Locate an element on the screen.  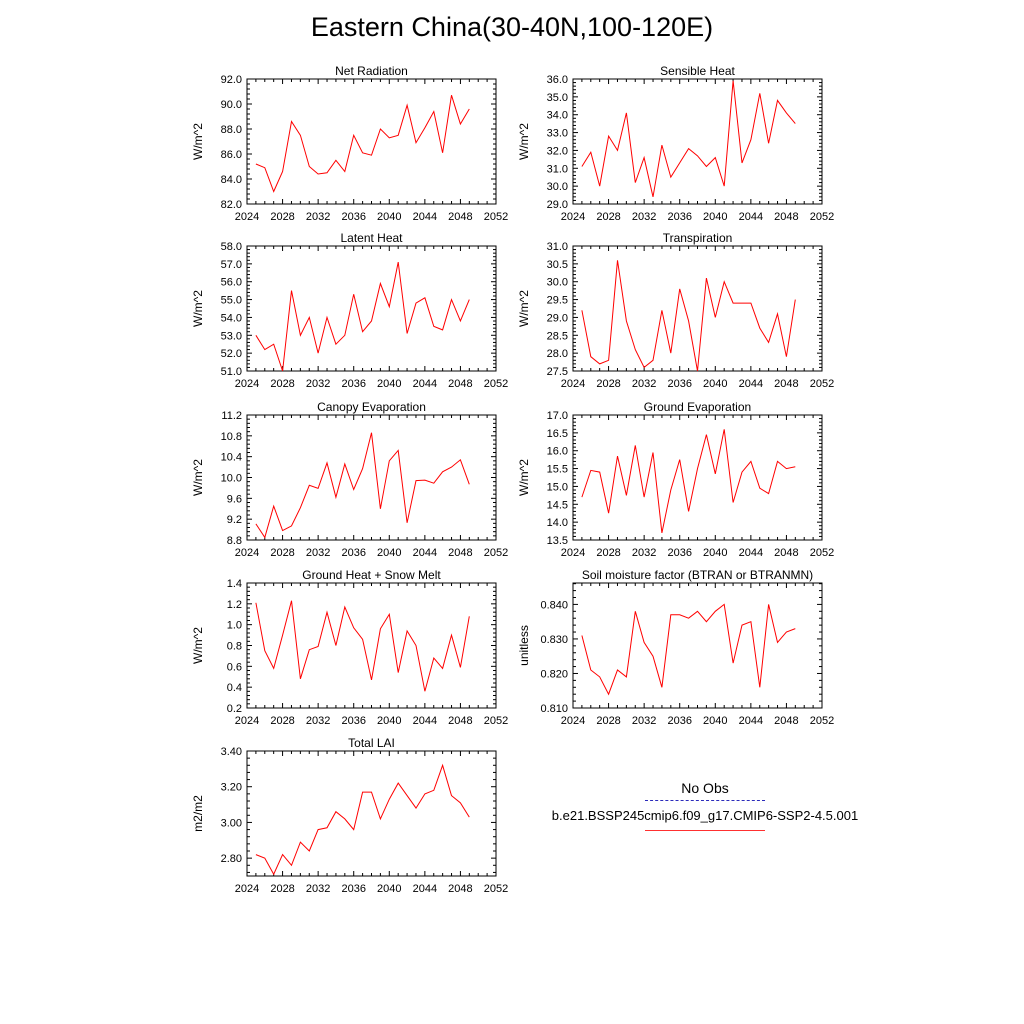
y-tick-label: 27.5 is located at coordinates (557, 372).